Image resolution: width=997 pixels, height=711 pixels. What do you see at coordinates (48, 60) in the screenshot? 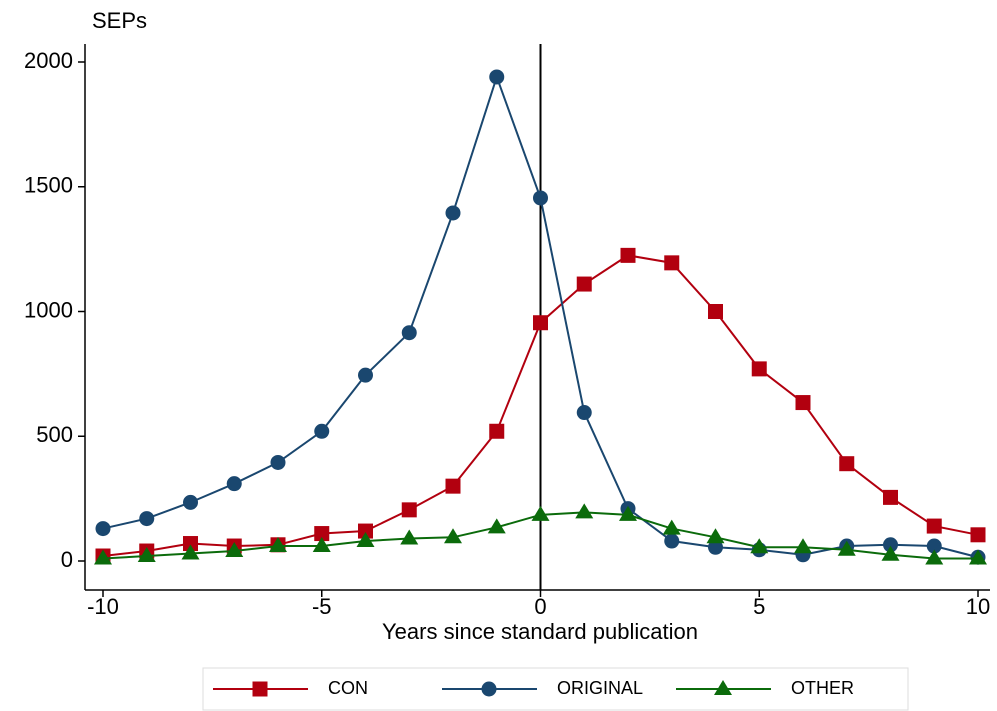
I see `y-tick-label: 2000` at bounding box center [48, 60].